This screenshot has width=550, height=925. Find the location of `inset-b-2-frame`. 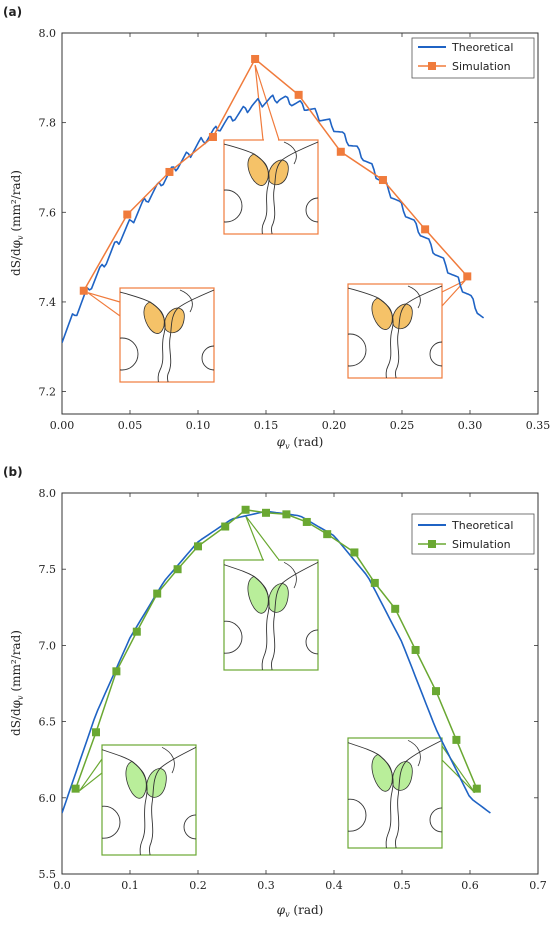

inset-b-2-frame is located at coordinates (395, 793).